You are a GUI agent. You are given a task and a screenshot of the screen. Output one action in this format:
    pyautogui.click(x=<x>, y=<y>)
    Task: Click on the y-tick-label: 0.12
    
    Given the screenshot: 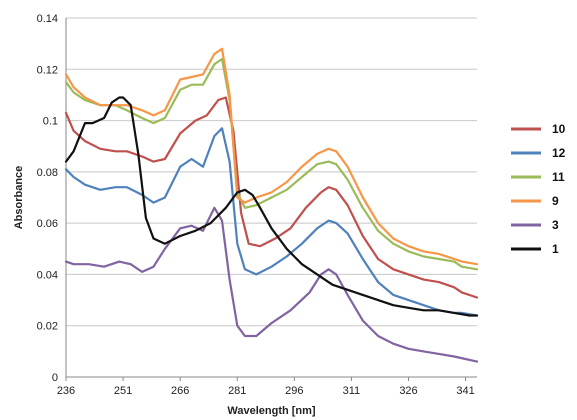 What is the action you would take?
    pyautogui.click(x=47, y=70)
    